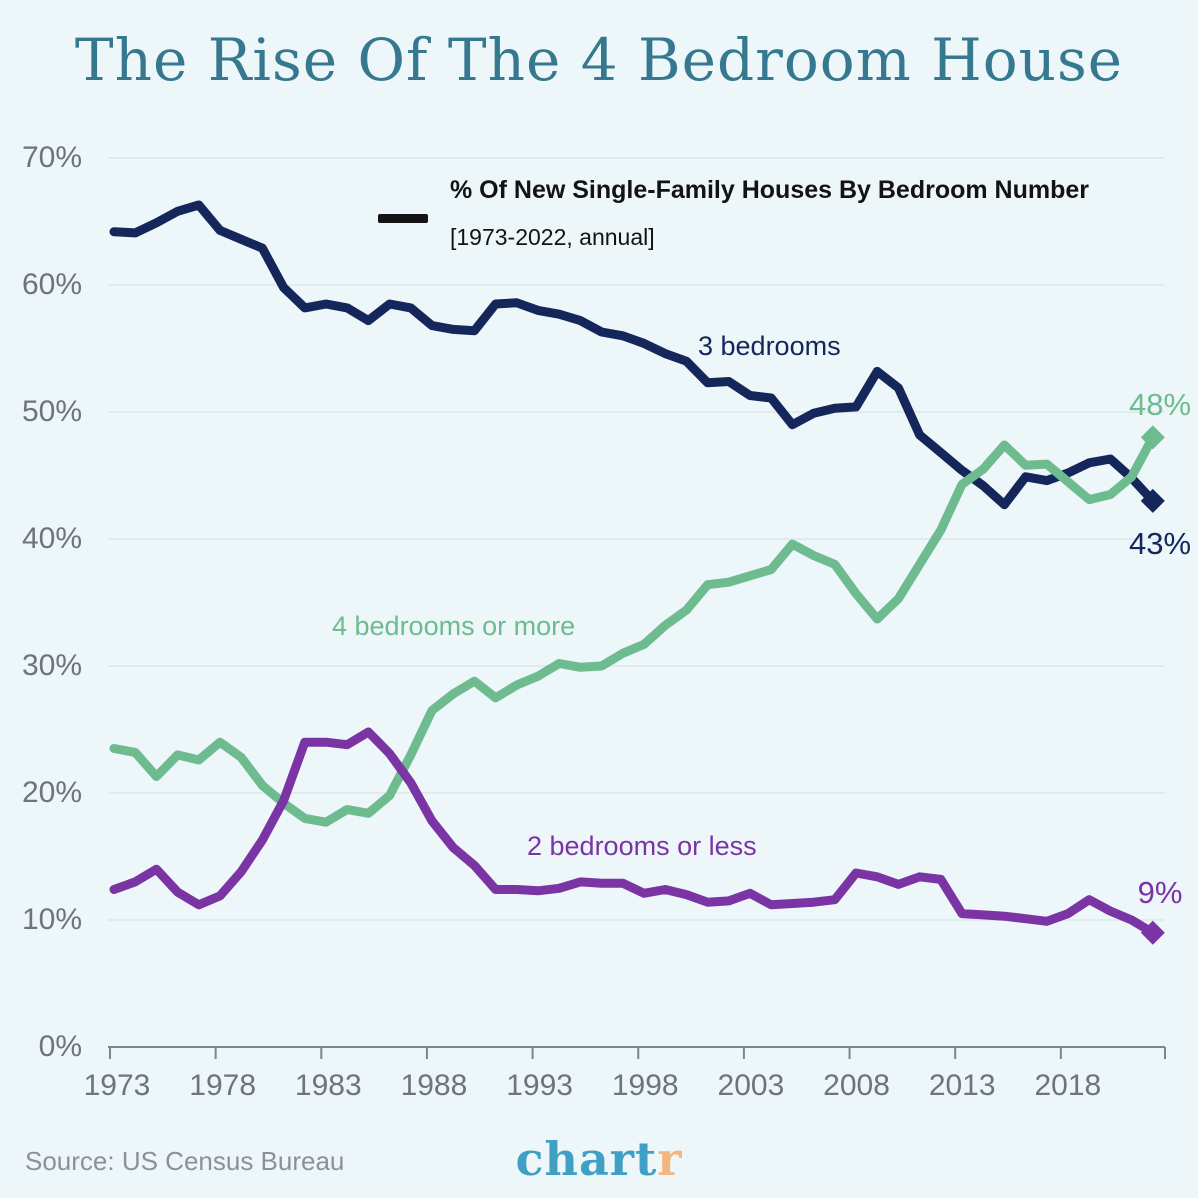 This screenshot has width=1198, height=1198. Describe the element at coordinates (552, 237) in the screenshot. I see `legend-subtitle: [1973-2022, annual]` at that location.